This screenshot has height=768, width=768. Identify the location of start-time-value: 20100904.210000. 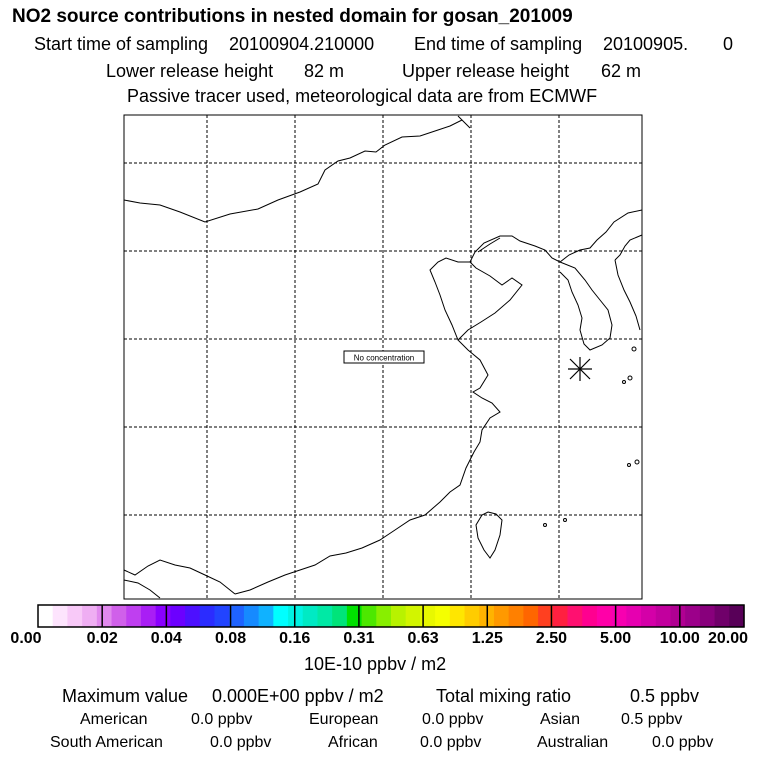
(302, 44).